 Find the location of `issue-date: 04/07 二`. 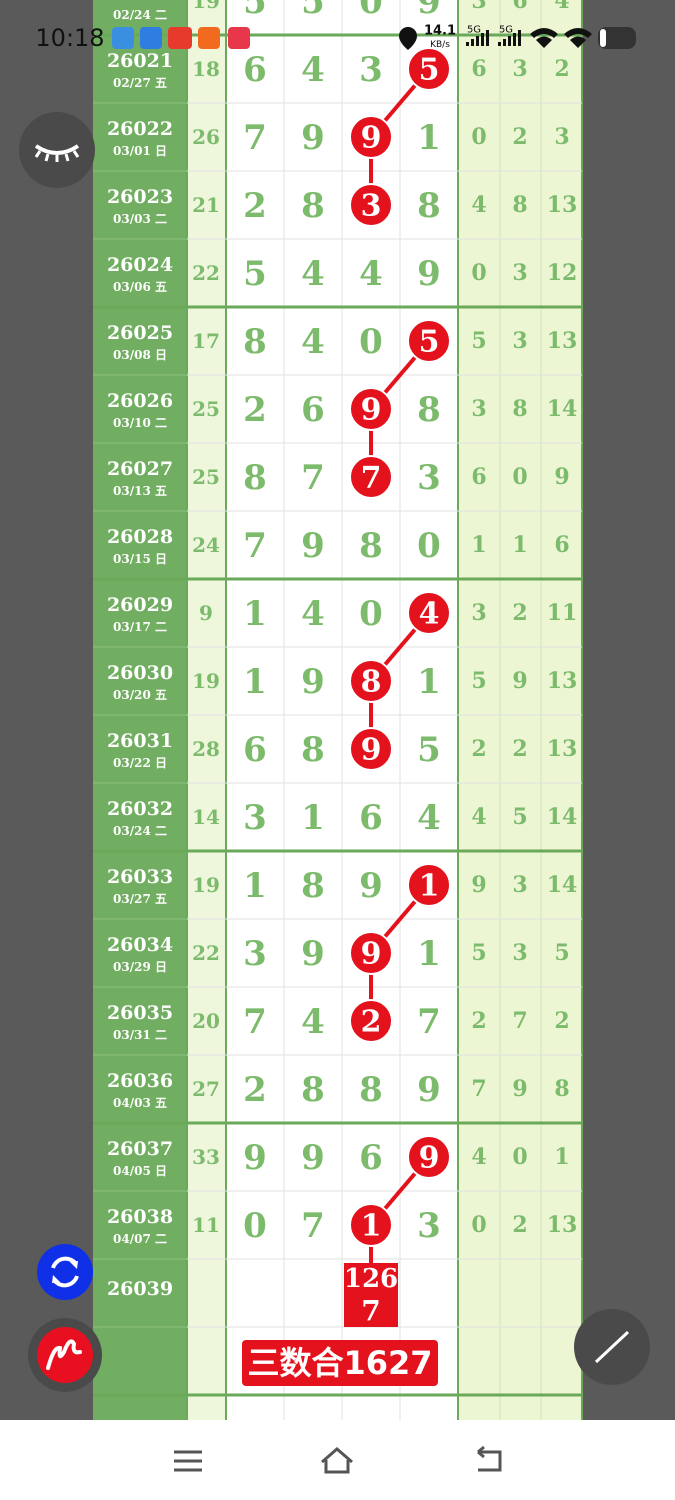

issue-date: 04/07 二 is located at coordinates (140, 1239).